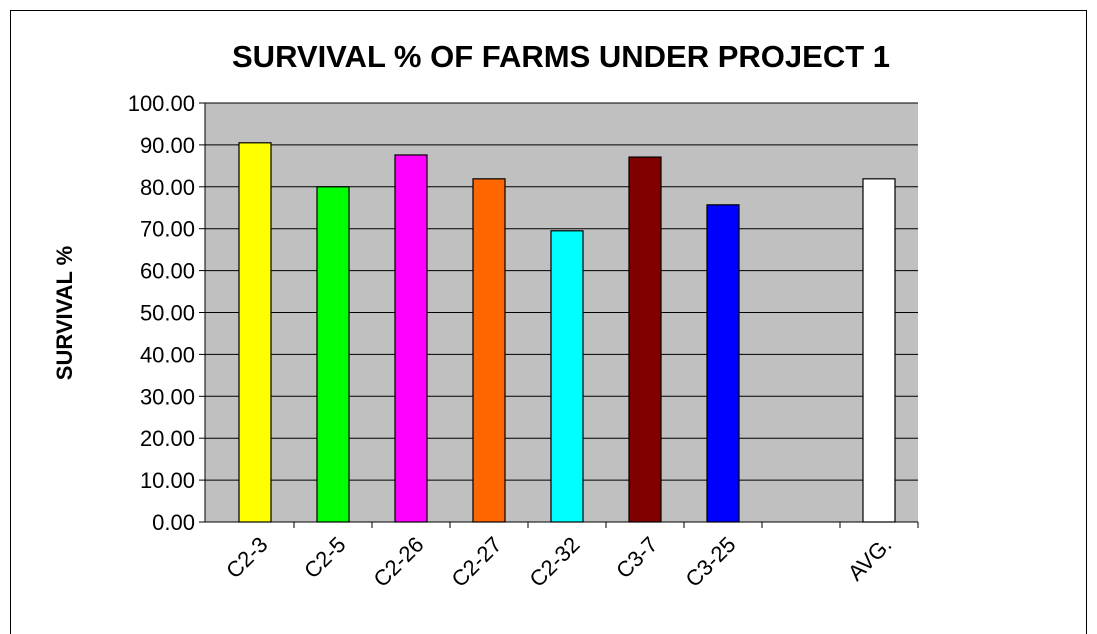 This screenshot has width=1097, height=634. Describe the element at coordinates (167, 438) in the screenshot. I see `y-tick-label: 20.00` at that location.